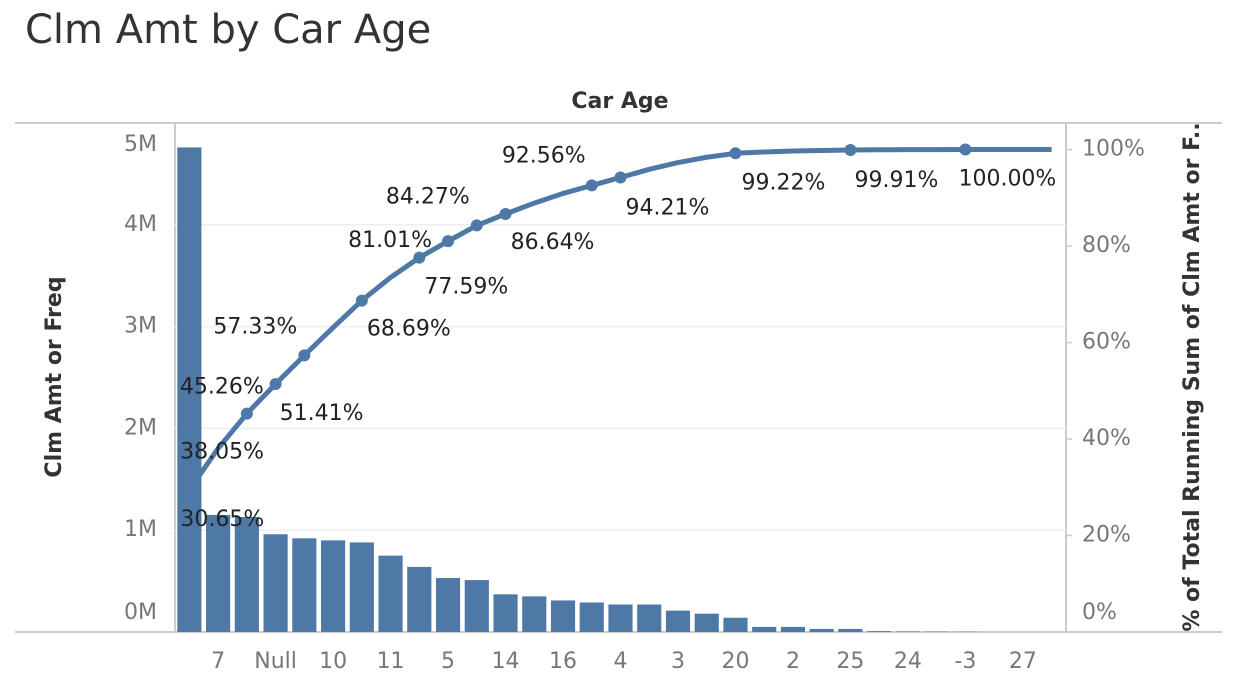  I want to click on x-axis-title: Car Age, so click(619, 101).